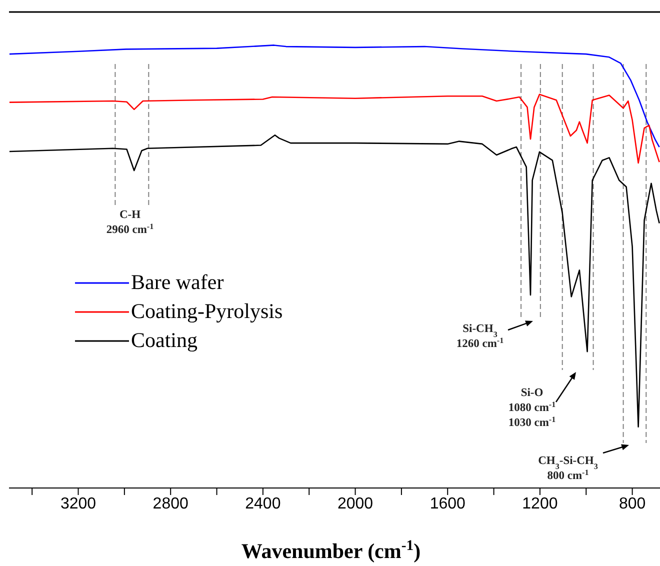 The width and height of the screenshot is (660, 566). What do you see at coordinates (448, 503) in the screenshot?
I see `x-tick-label: 1600` at bounding box center [448, 503].